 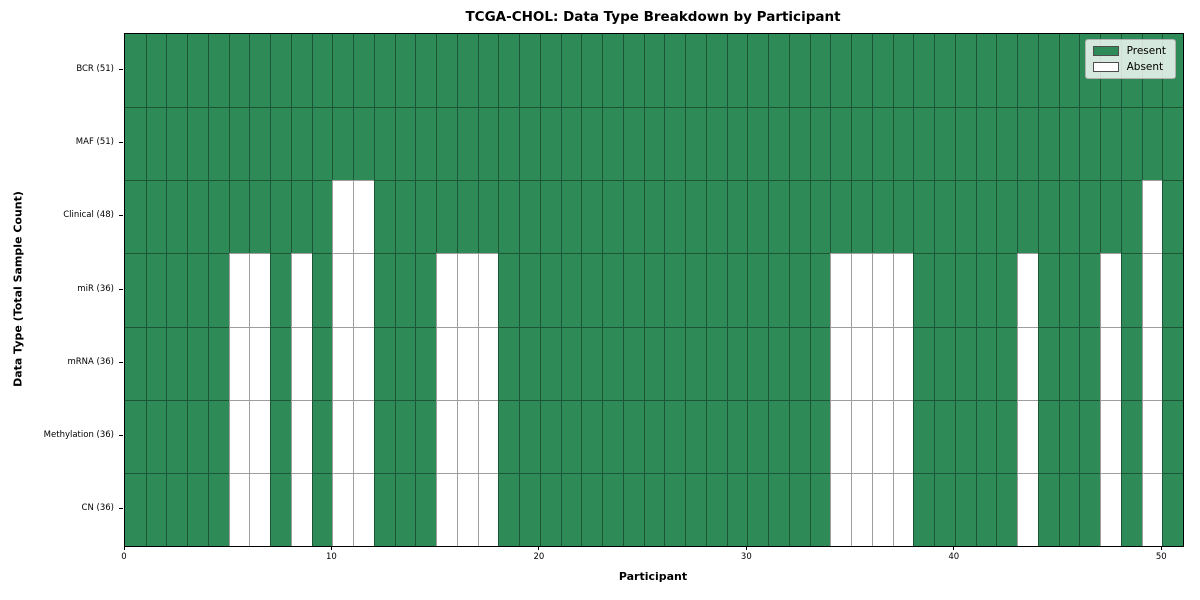 I want to click on legend-entry: Present, so click(x=1129, y=51).